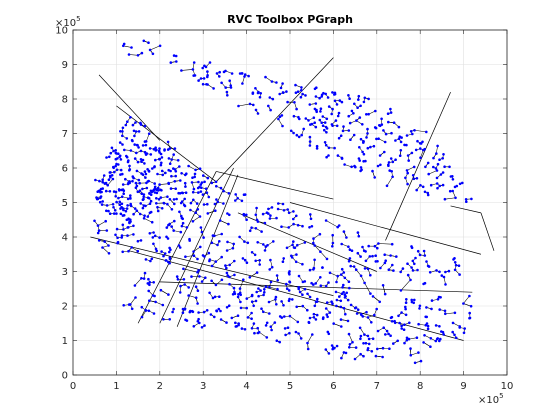  What do you see at coordinates (507, 386) in the screenshot?
I see `x-tick-label: 10` at bounding box center [507, 386].